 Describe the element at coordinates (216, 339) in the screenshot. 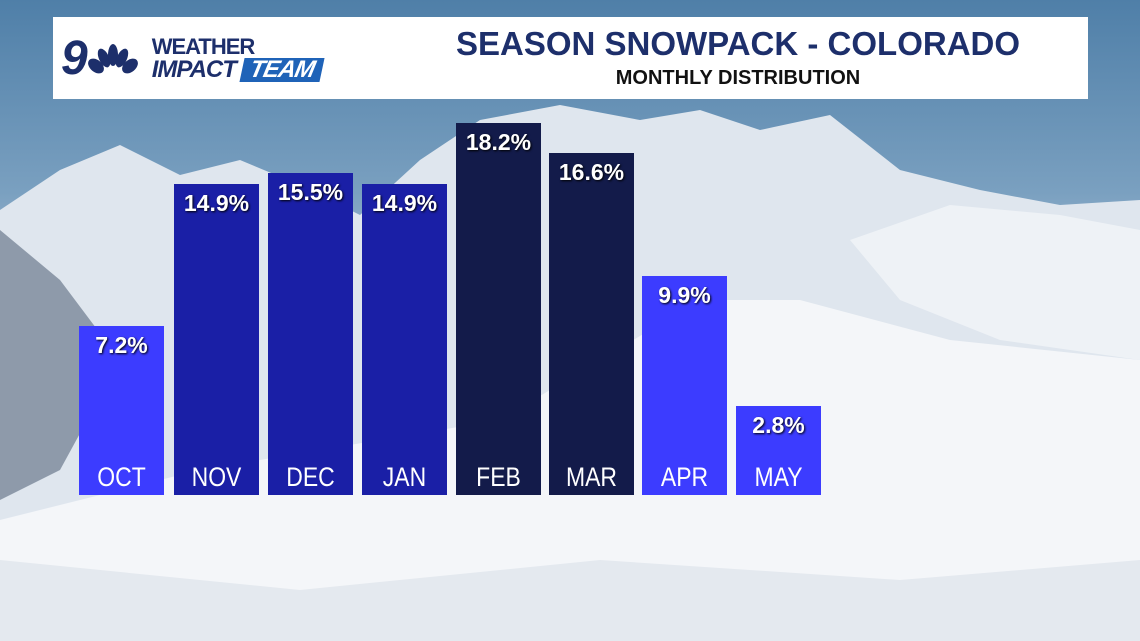

I see `bar-nov: 14.9% NOV` at that location.